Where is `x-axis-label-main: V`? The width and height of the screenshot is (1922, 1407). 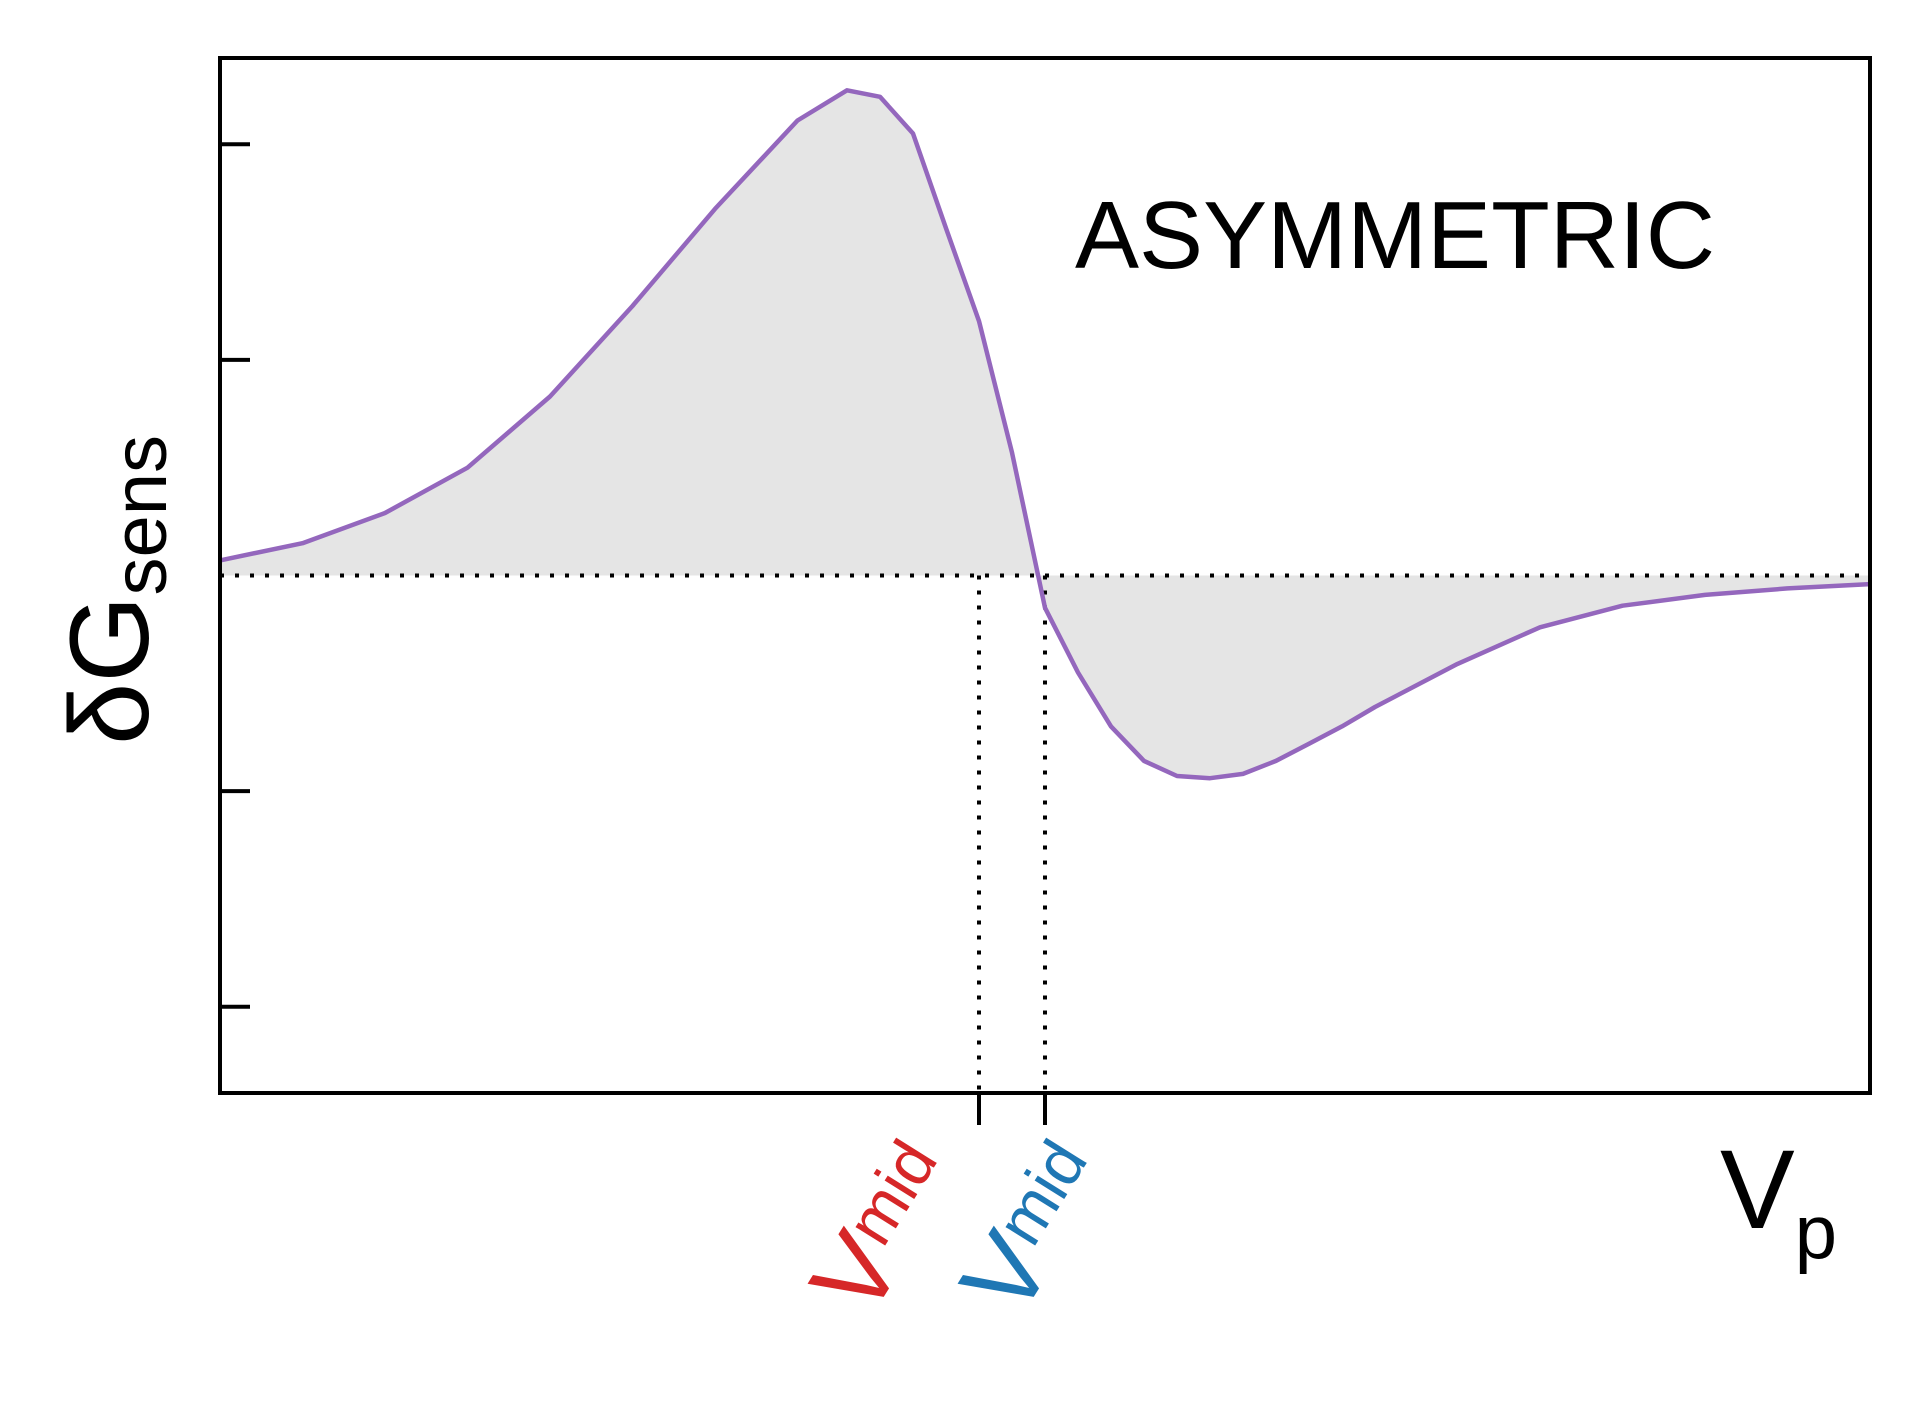 x-axis-label-main: V is located at coordinates (1757, 1189).